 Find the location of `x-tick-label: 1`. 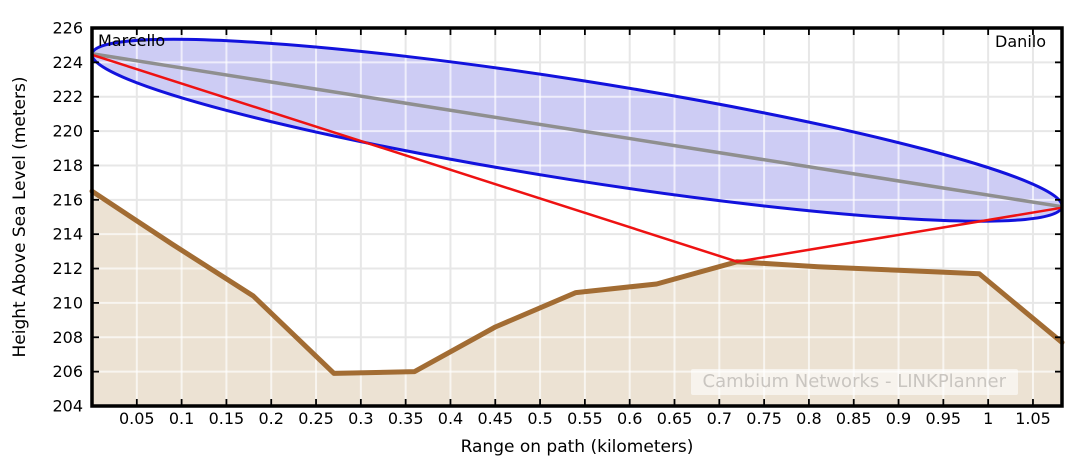

x-tick-label: 1 is located at coordinates (988, 418).